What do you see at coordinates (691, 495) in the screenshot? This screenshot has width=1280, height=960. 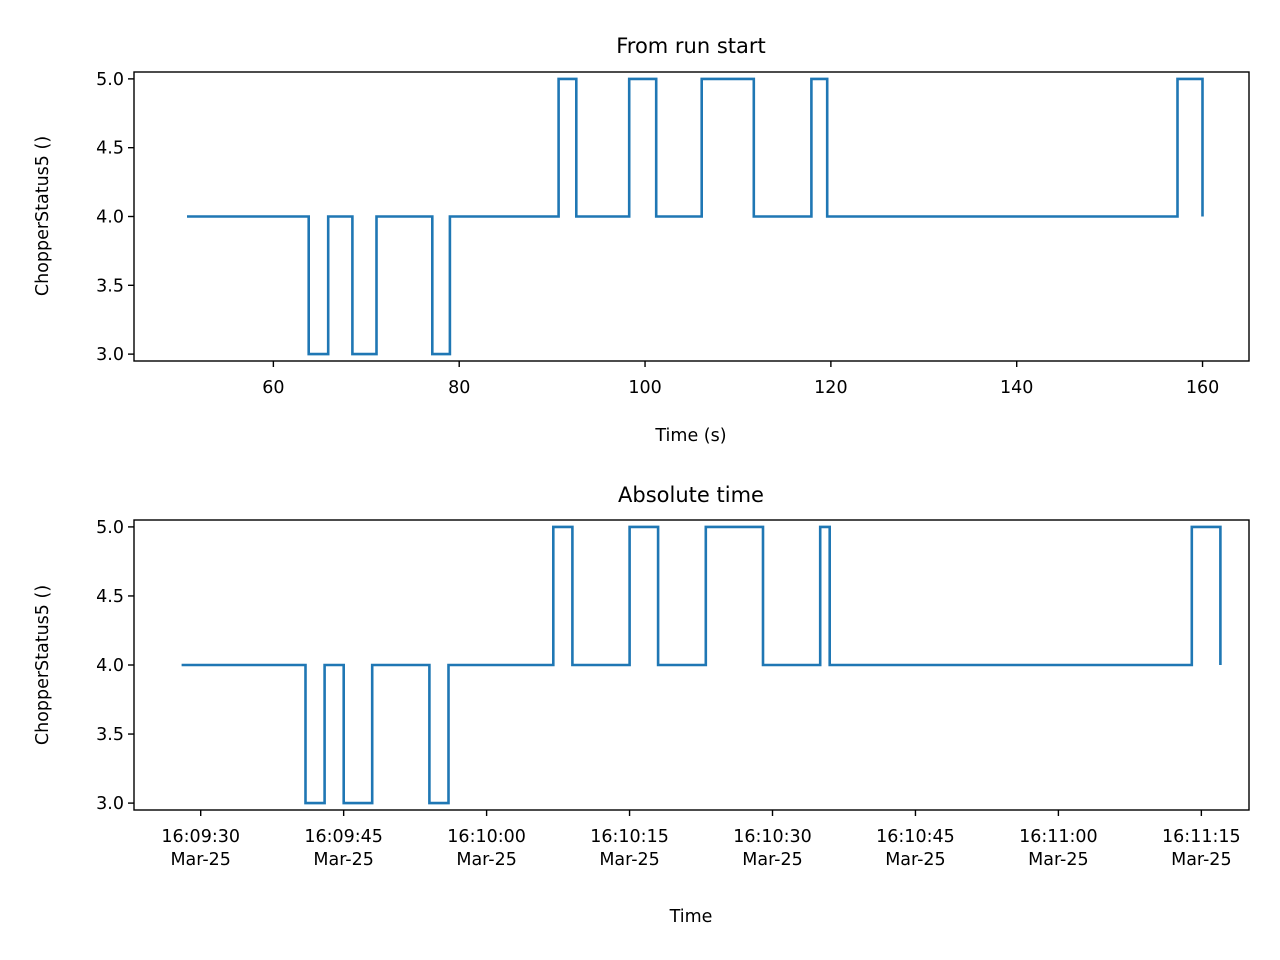 I see `chart-title: Absolute time` at bounding box center [691, 495].